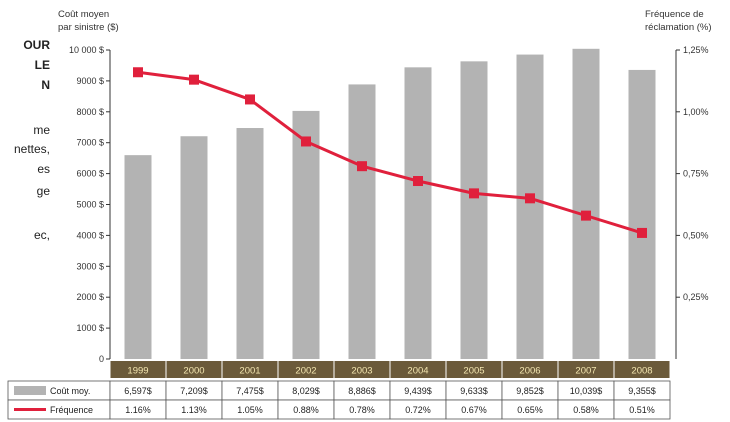 The height and width of the screenshot is (422, 730). What do you see at coordinates (696, 50) in the screenshot?
I see `right-tick-label: 1,25%` at bounding box center [696, 50].